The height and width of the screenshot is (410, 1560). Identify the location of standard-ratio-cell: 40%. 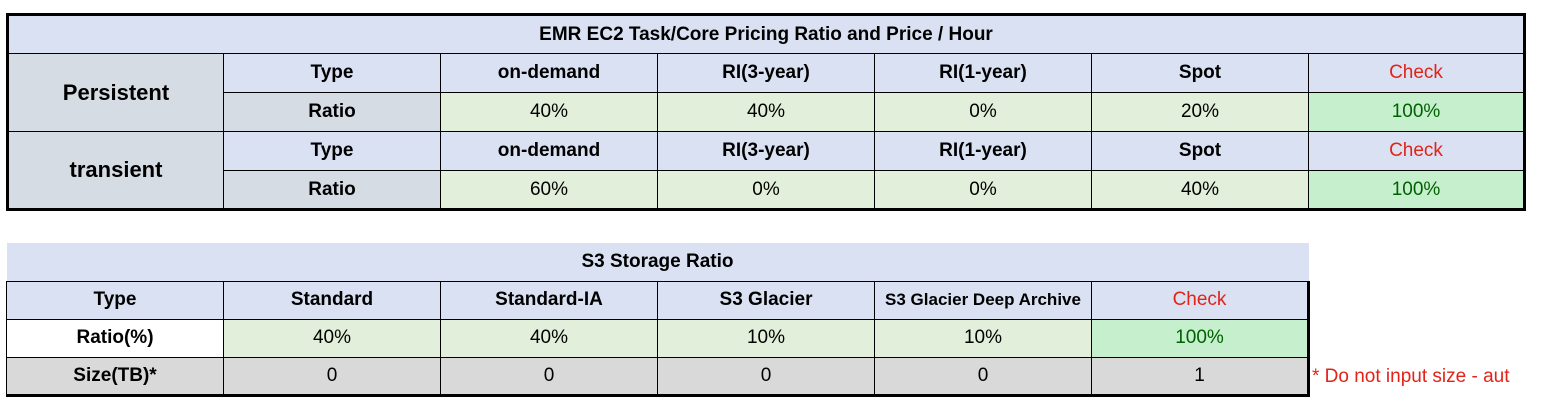
(332, 338).